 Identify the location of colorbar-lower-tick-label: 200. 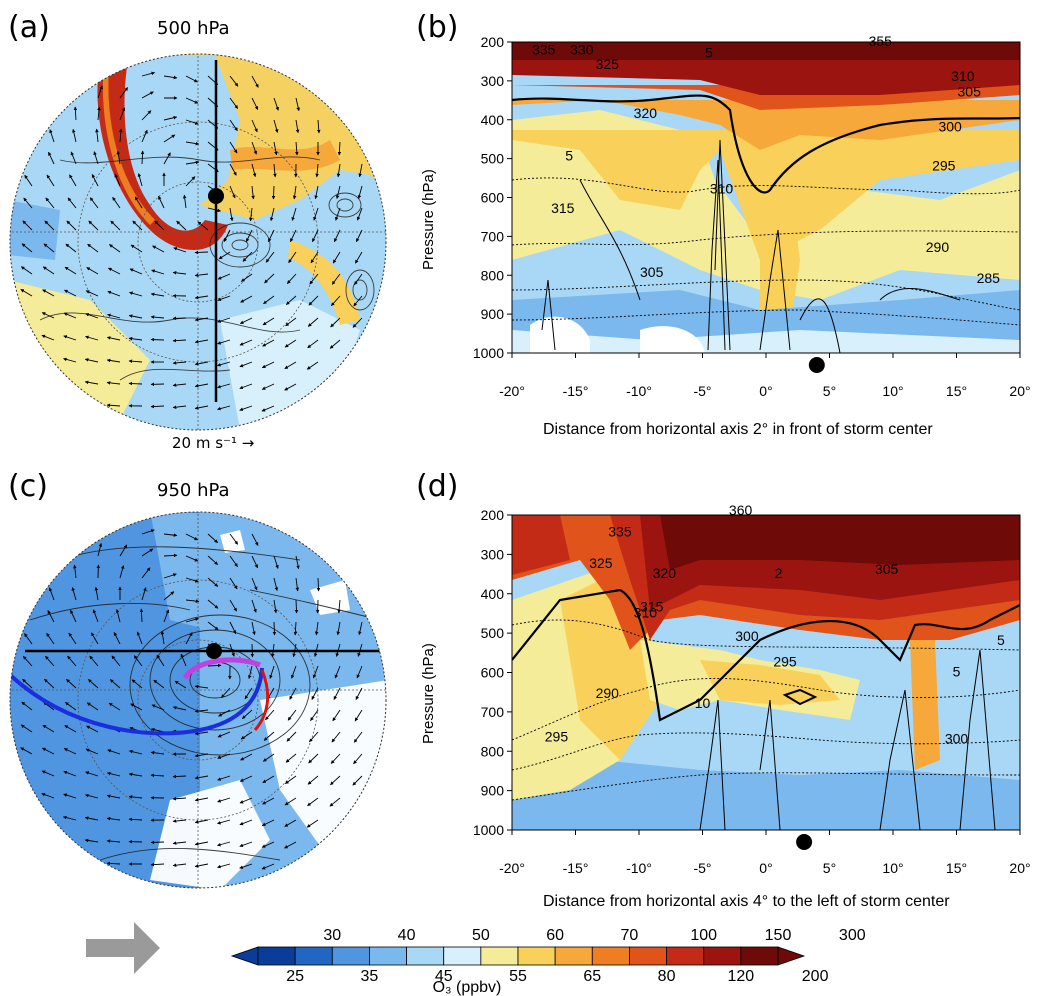
(815, 976).